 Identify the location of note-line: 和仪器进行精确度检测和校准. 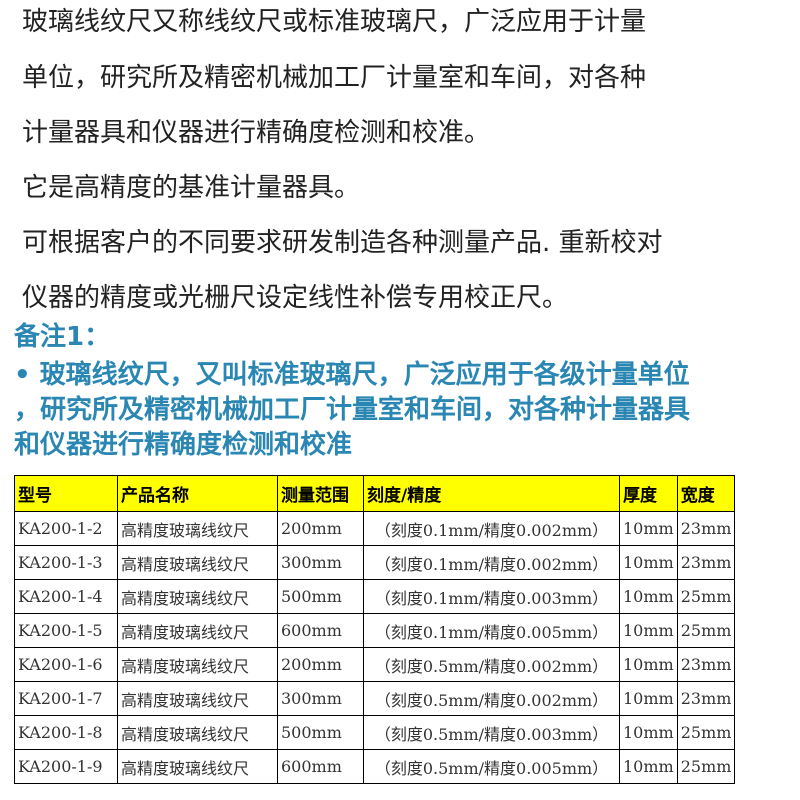
(183, 445).